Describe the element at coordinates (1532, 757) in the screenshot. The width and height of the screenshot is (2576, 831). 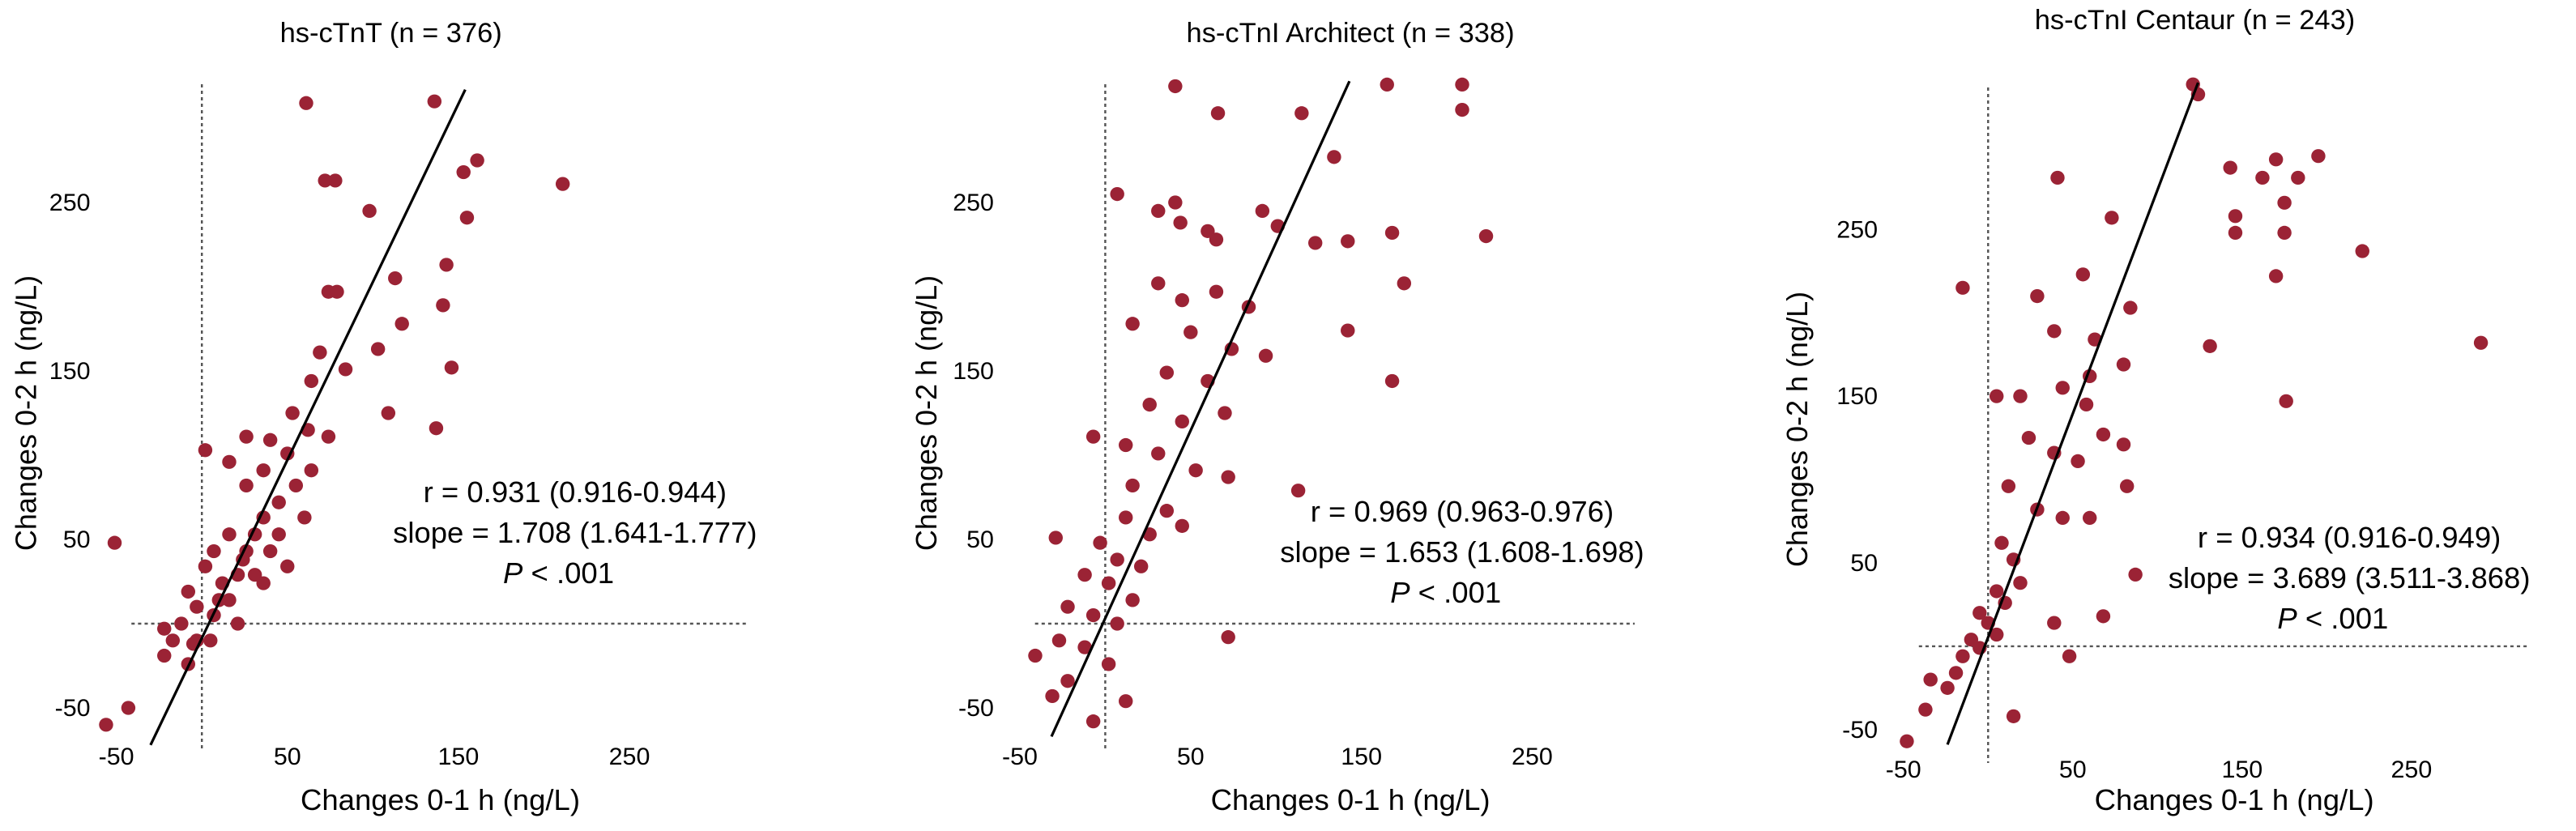
I see `x-tick-label: 250` at that location.